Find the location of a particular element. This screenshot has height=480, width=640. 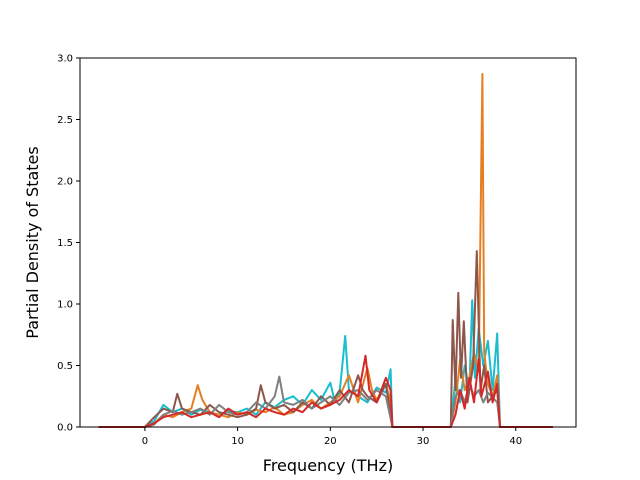

y-tick-label: 1.5 is located at coordinates (65, 243).